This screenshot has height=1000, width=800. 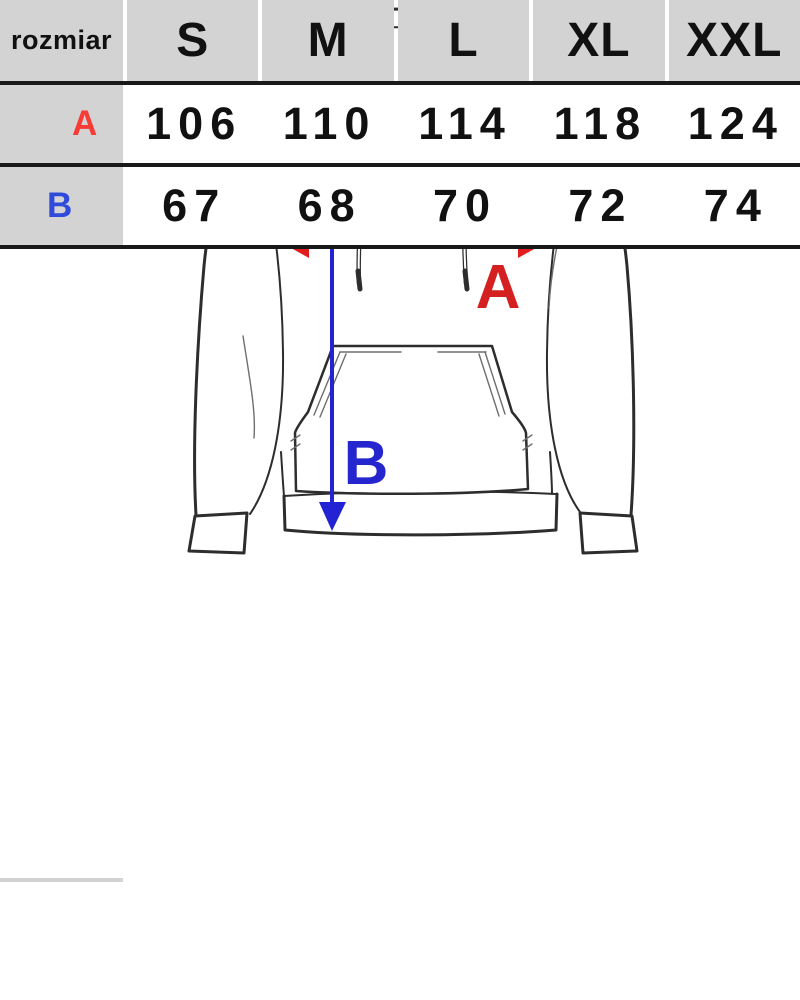 What do you see at coordinates (597, 206) in the screenshot?
I see `value-b-xl: 72` at bounding box center [597, 206].